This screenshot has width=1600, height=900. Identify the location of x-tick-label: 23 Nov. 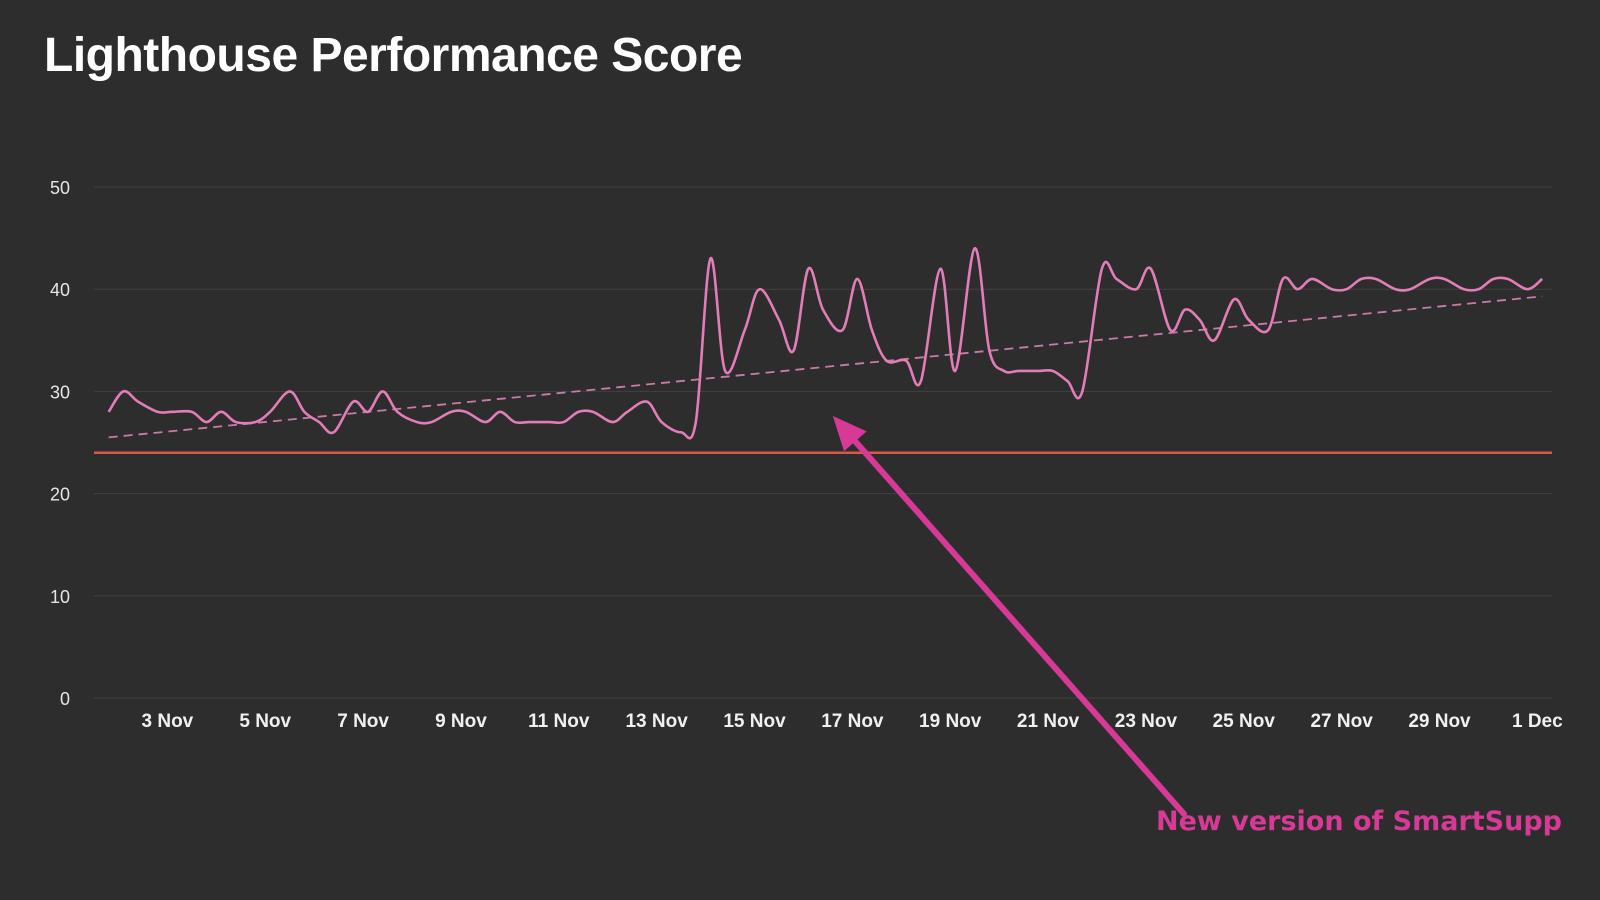
(1146, 721).